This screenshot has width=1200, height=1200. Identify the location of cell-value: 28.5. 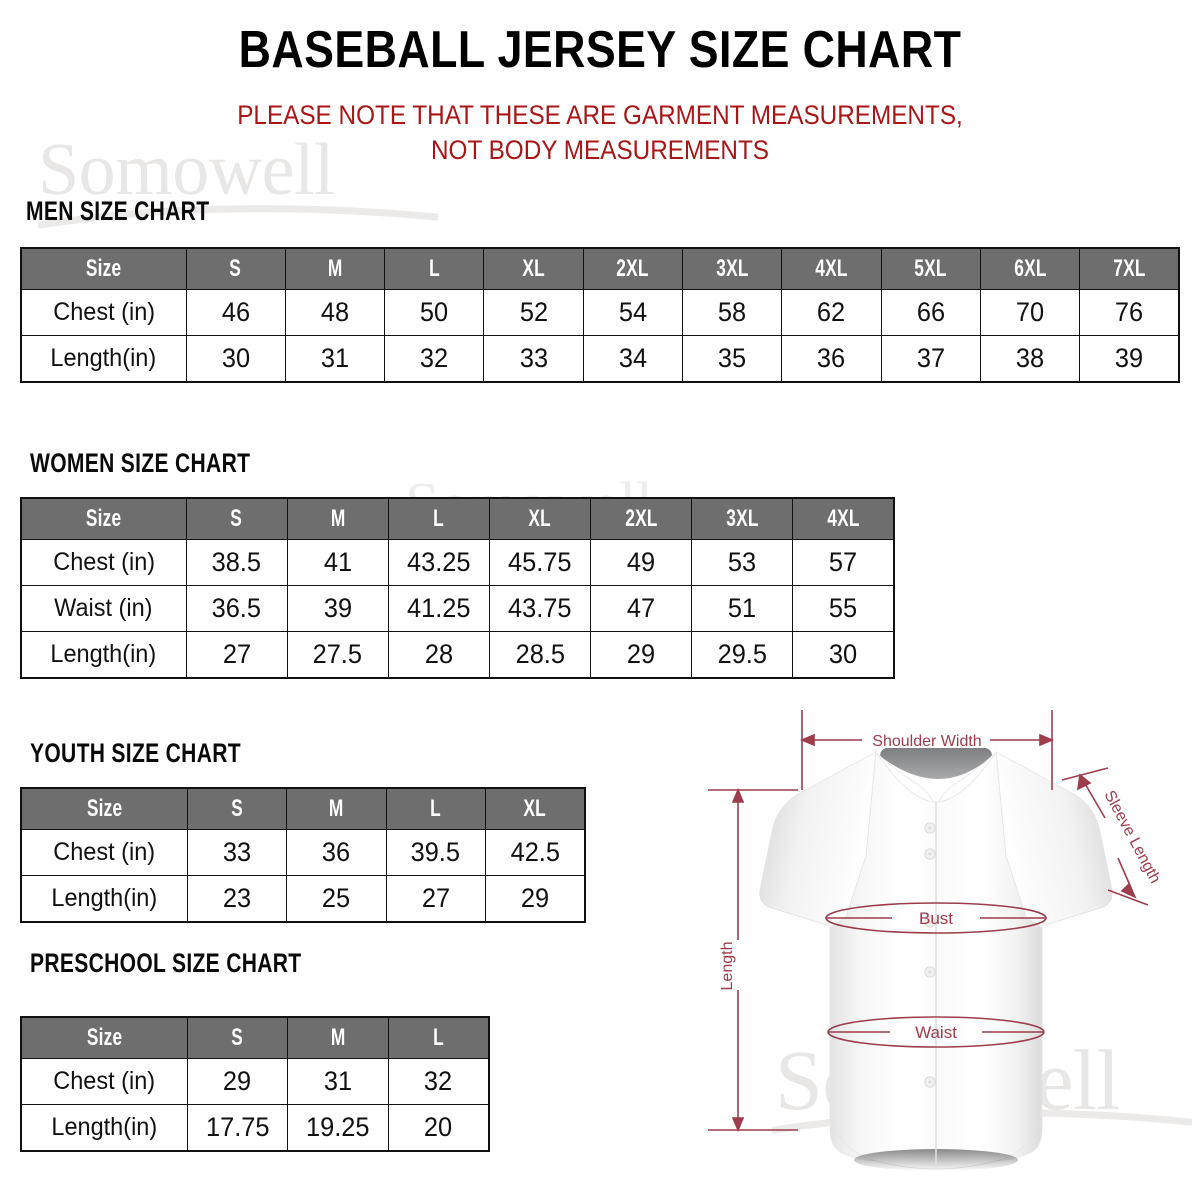
(540, 654).